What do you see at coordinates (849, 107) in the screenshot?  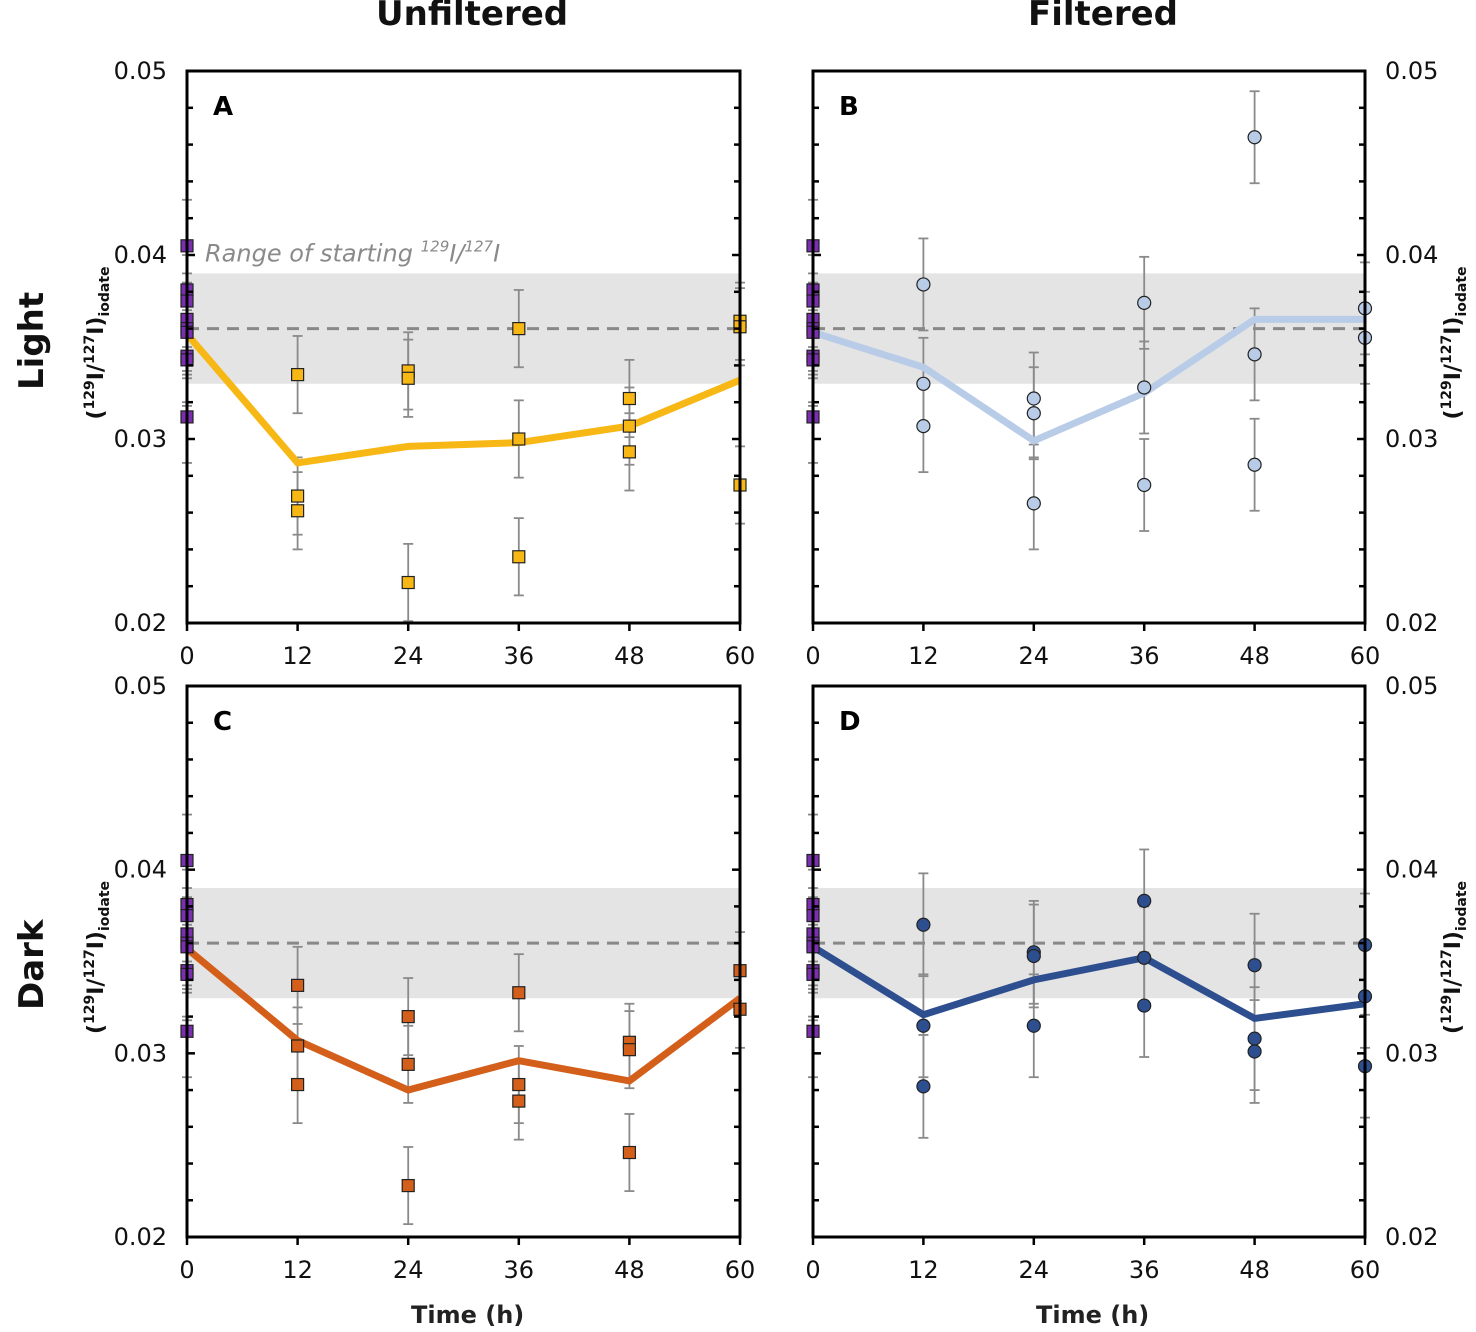 I see `panel-letter-b: B` at bounding box center [849, 107].